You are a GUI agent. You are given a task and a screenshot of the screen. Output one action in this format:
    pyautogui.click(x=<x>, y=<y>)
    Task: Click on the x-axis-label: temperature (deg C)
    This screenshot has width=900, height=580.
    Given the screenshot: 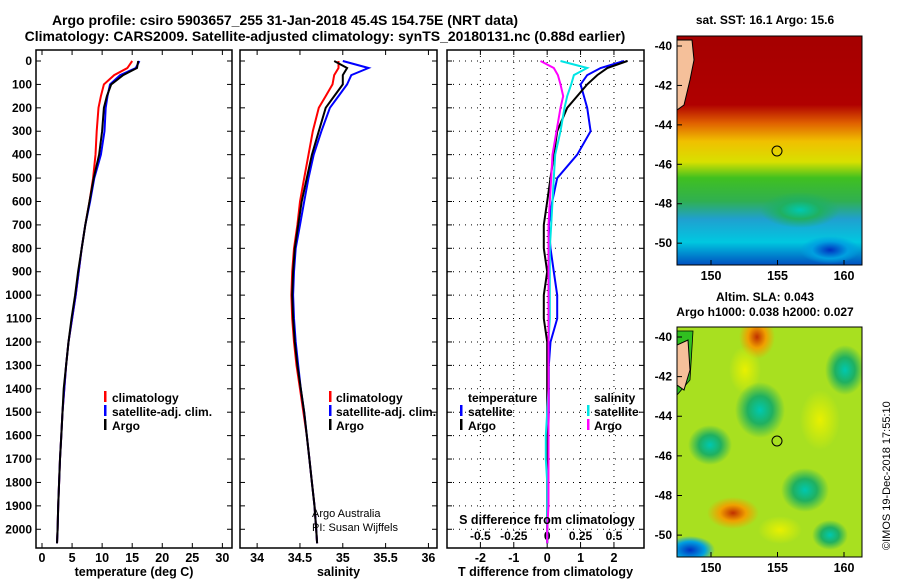 What is the action you would take?
    pyautogui.click(x=134, y=572)
    